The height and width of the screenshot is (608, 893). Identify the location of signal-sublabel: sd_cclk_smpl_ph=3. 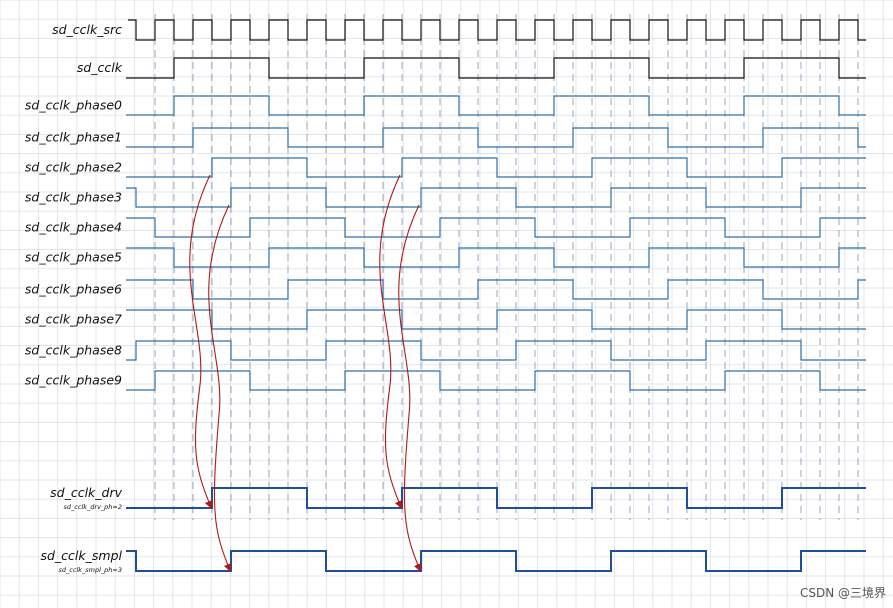
(90, 570).